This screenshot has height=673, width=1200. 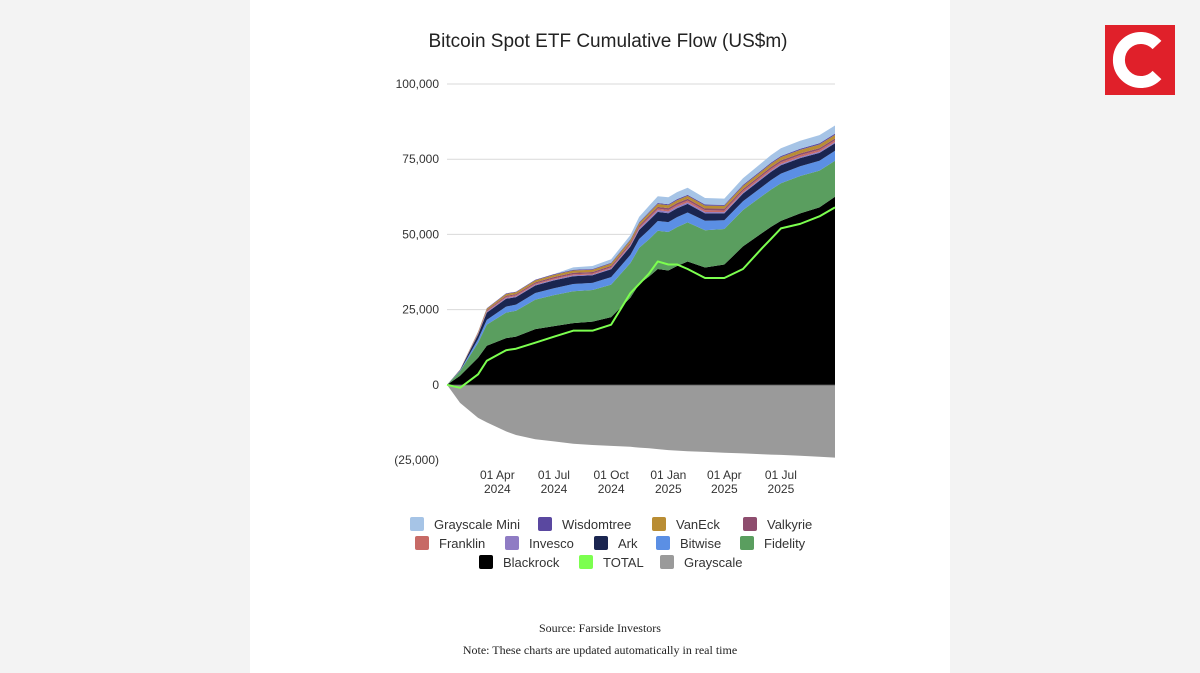 What do you see at coordinates (668, 475) in the screenshot?
I see `x-tick-label: 01 Jan` at bounding box center [668, 475].